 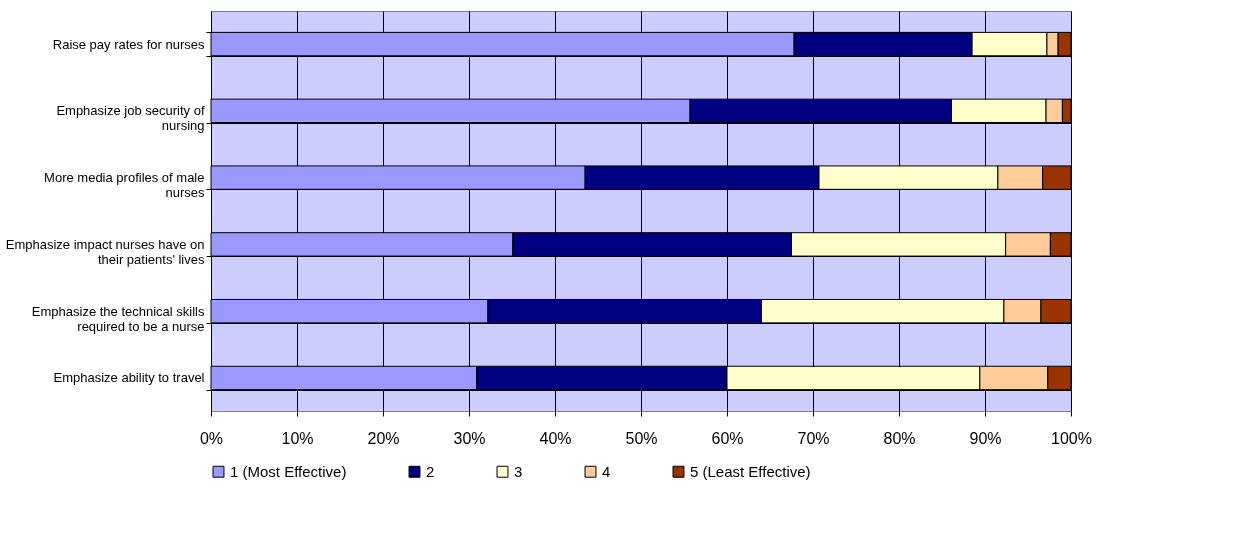 I want to click on x-tick-label: 70%, so click(x=813, y=438).